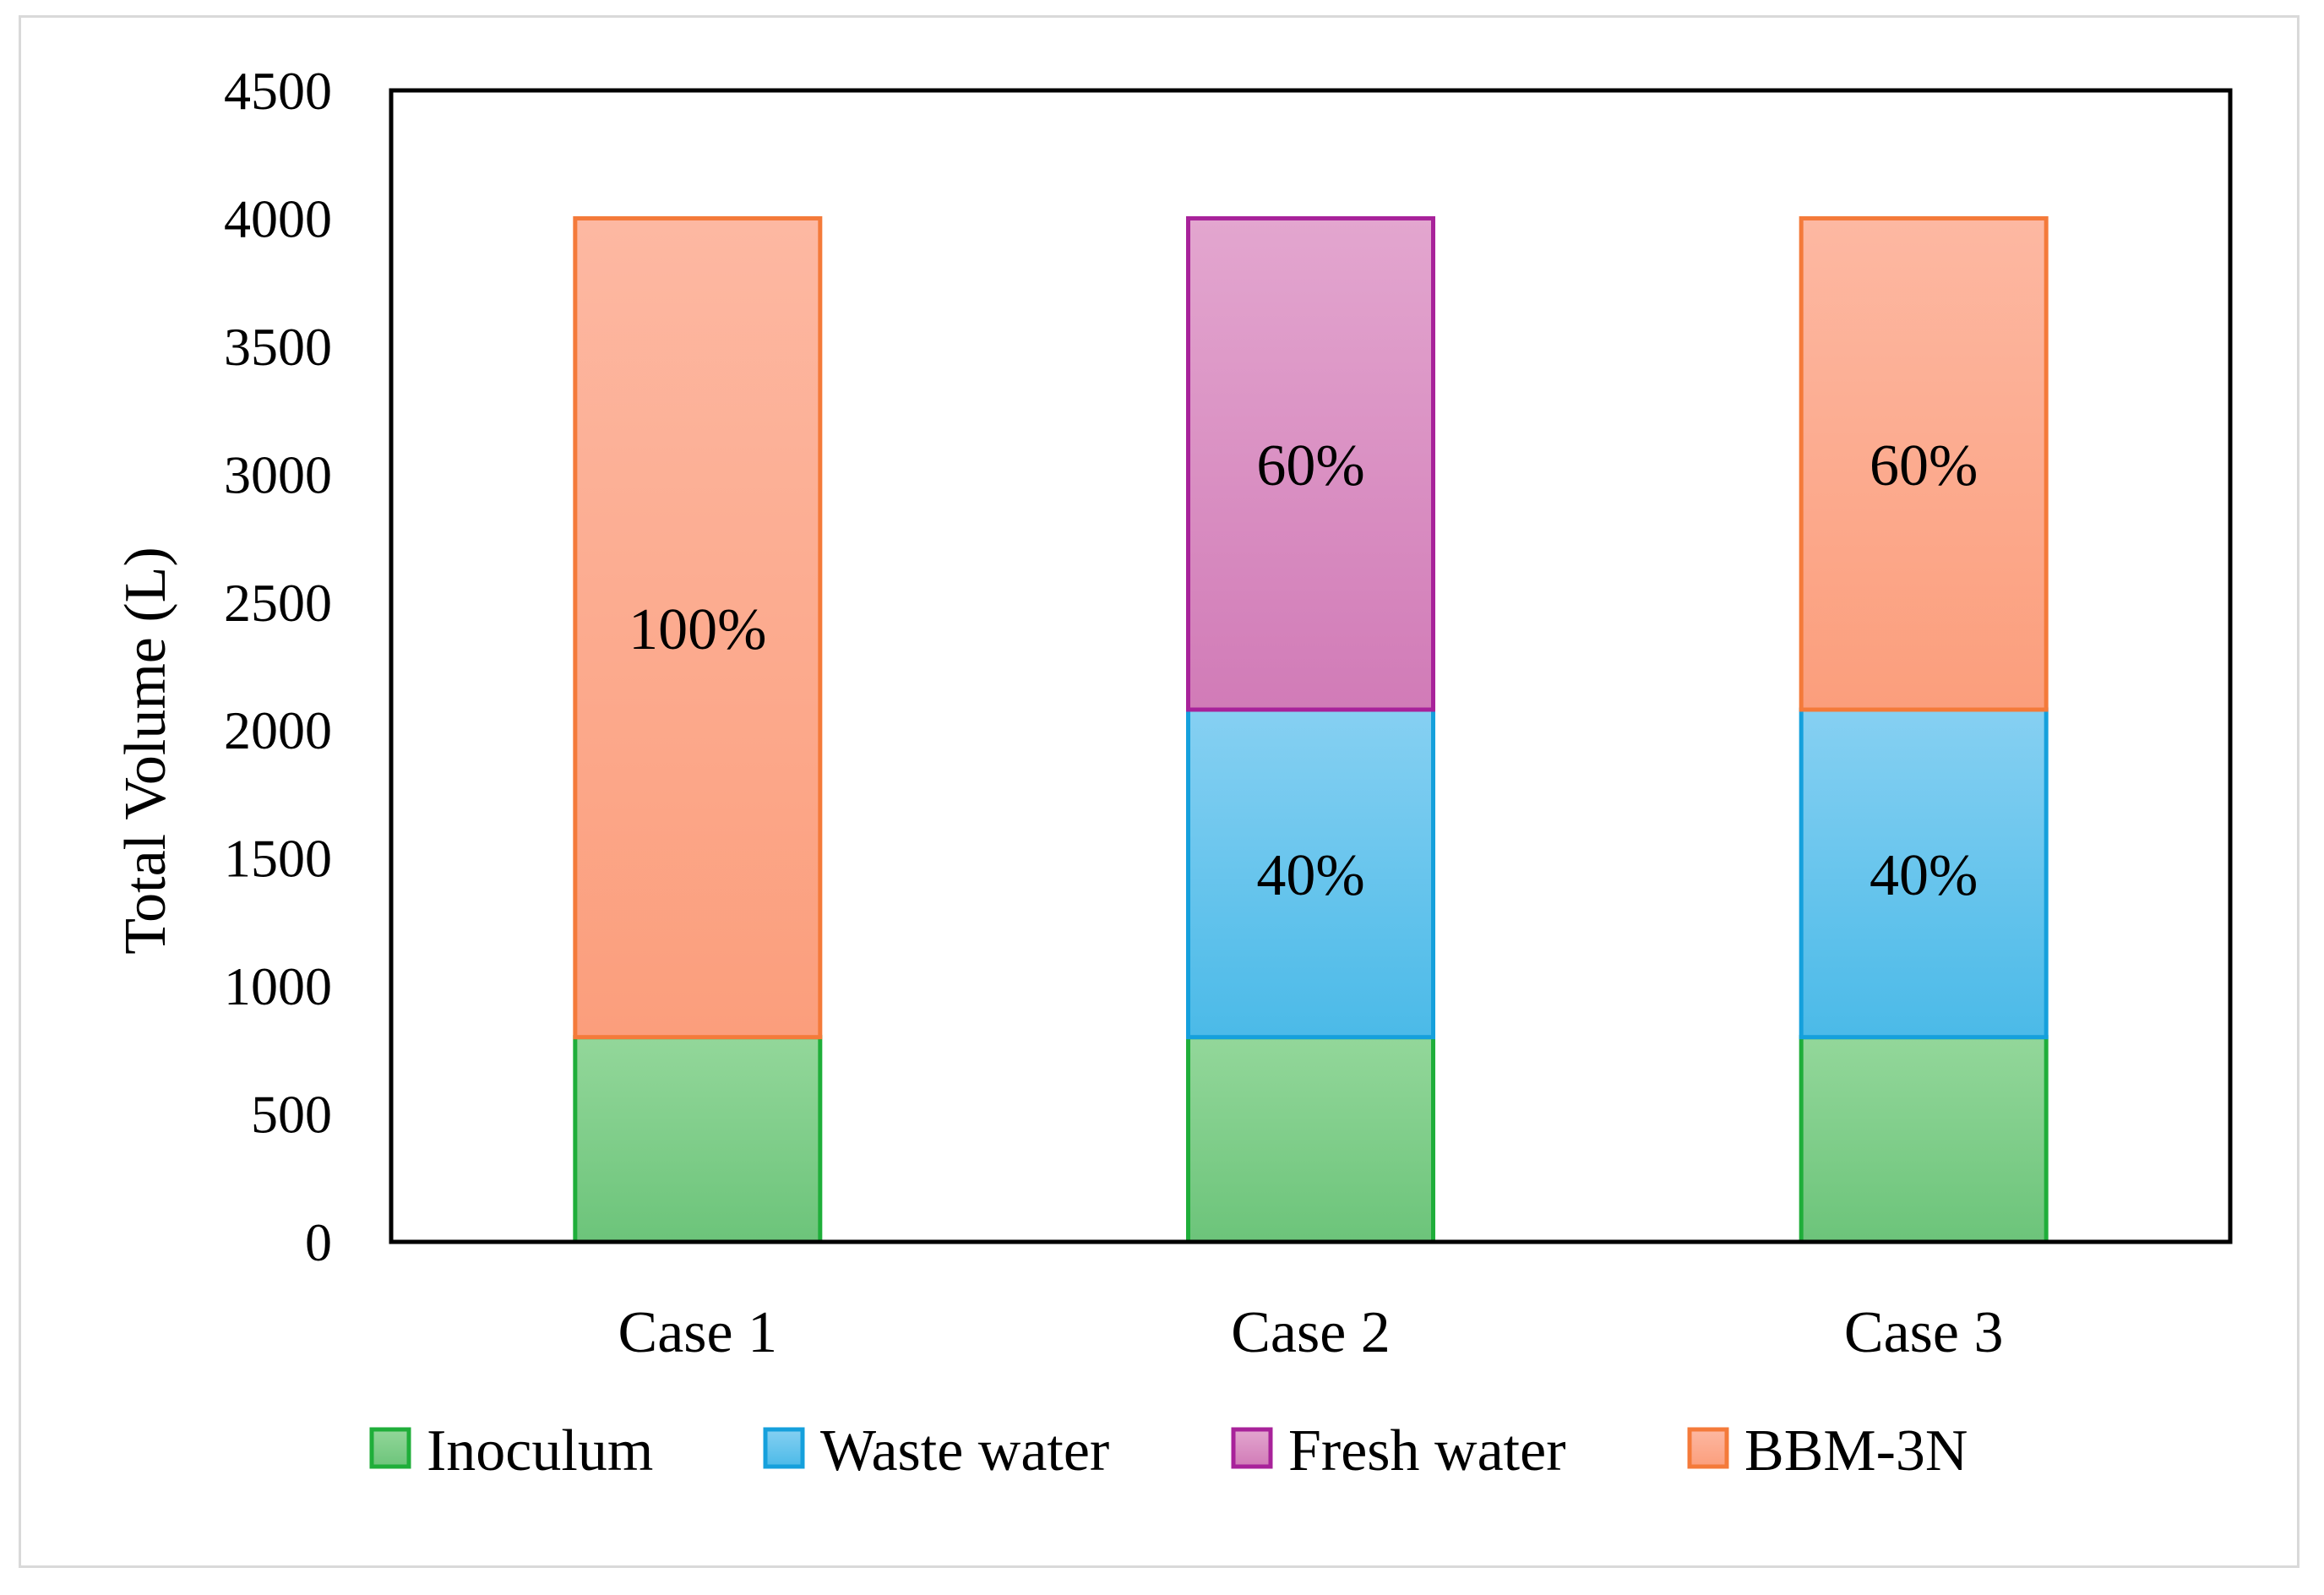 Image resolution: width=2324 pixels, height=1595 pixels. What do you see at coordinates (1427, 1450) in the screenshot?
I see `legend-label: Fresh water` at bounding box center [1427, 1450].